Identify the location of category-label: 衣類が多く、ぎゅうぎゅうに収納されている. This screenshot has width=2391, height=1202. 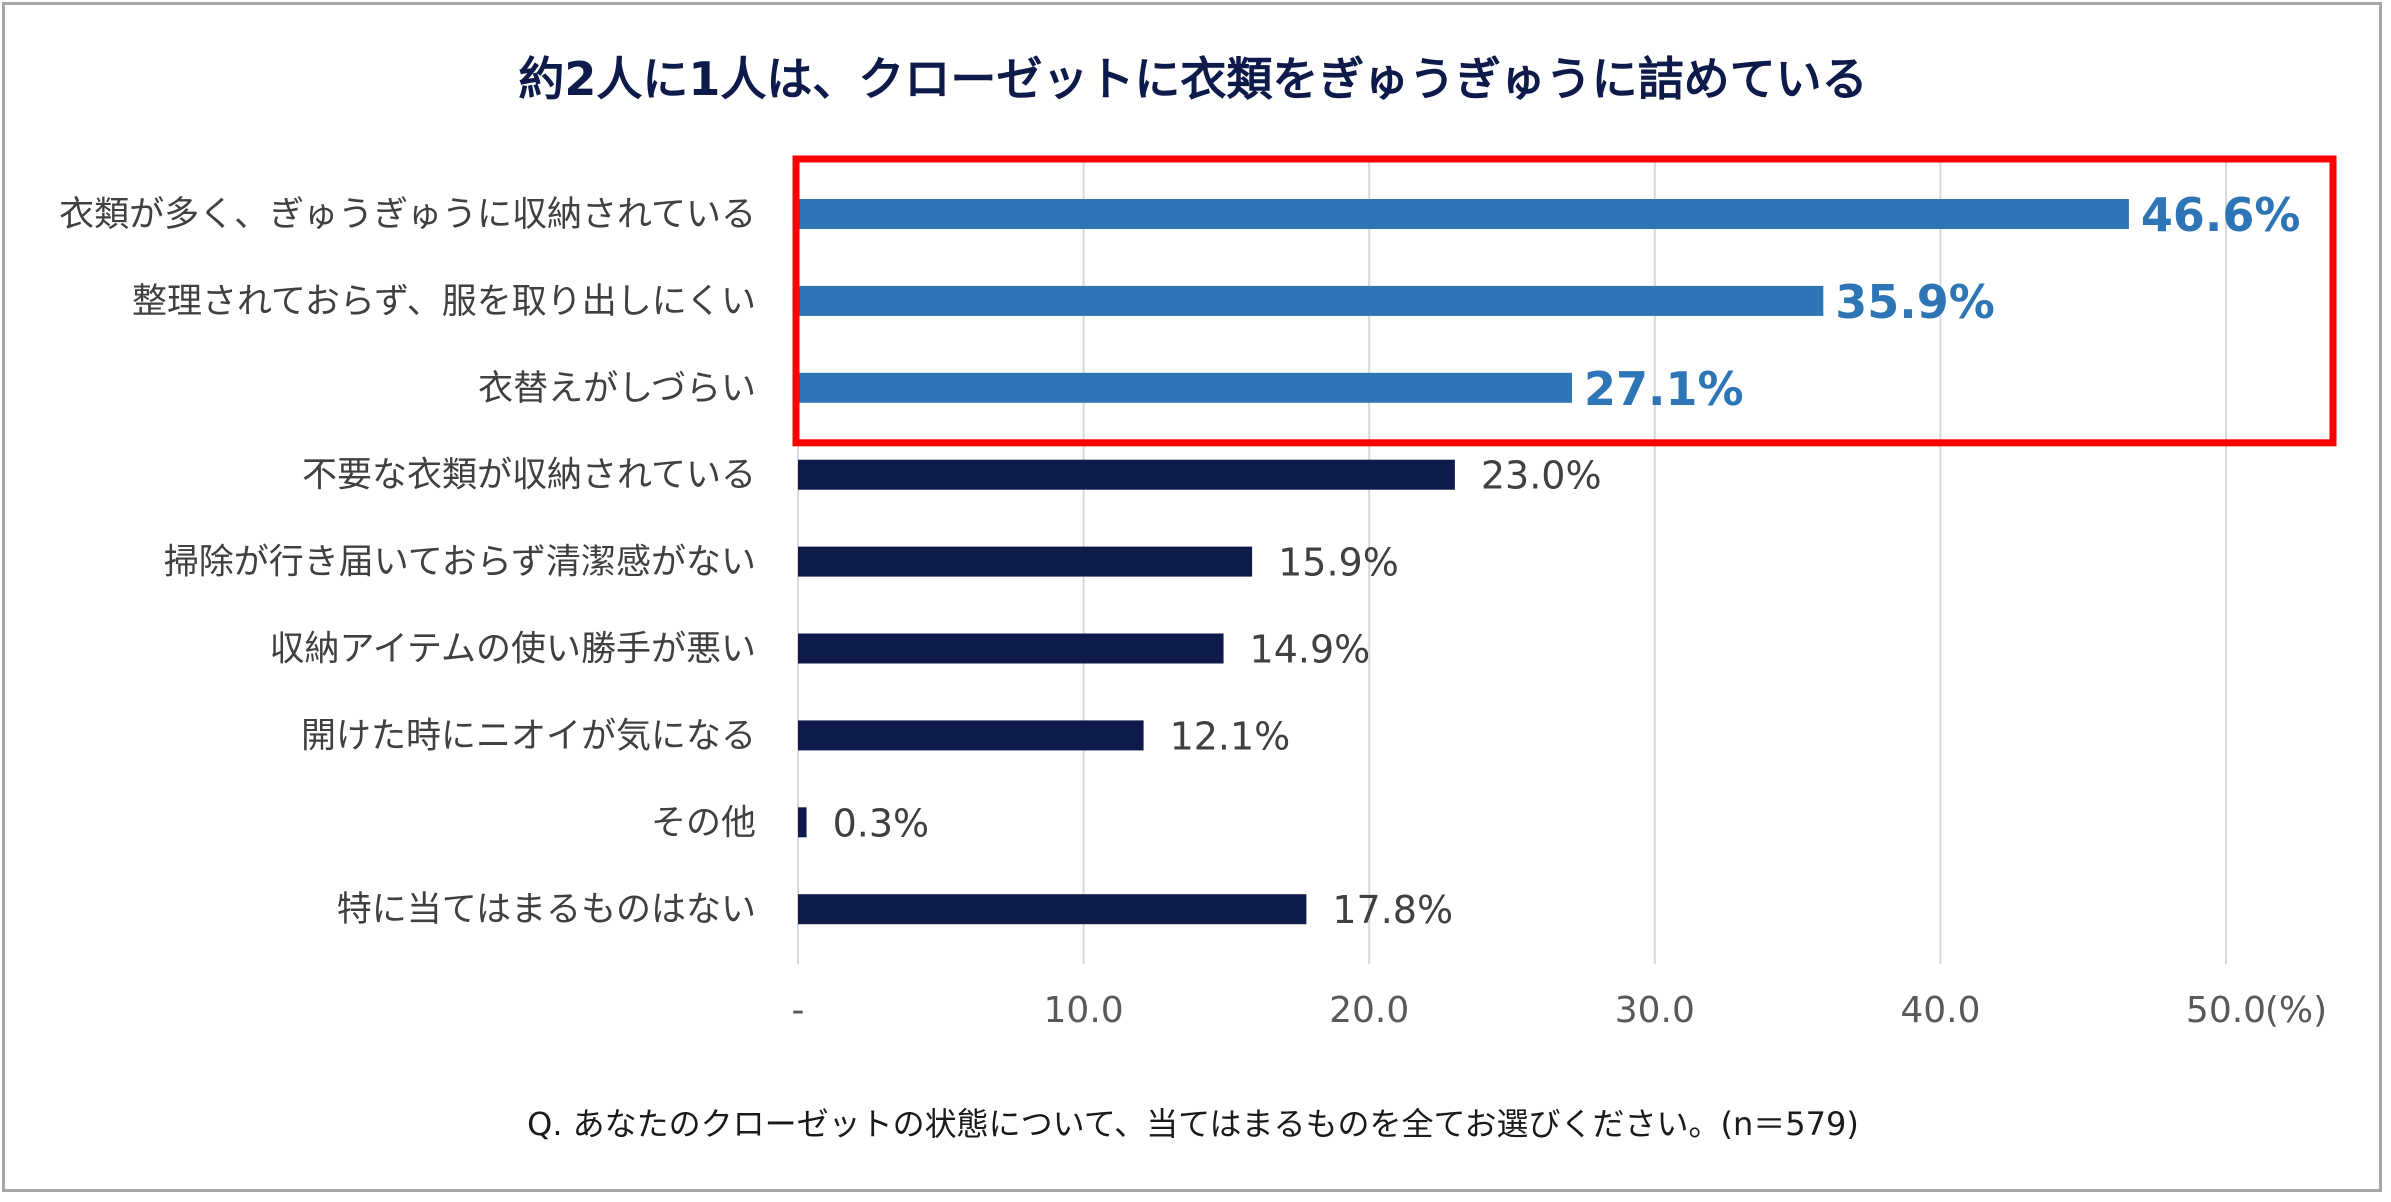
(407, 215).